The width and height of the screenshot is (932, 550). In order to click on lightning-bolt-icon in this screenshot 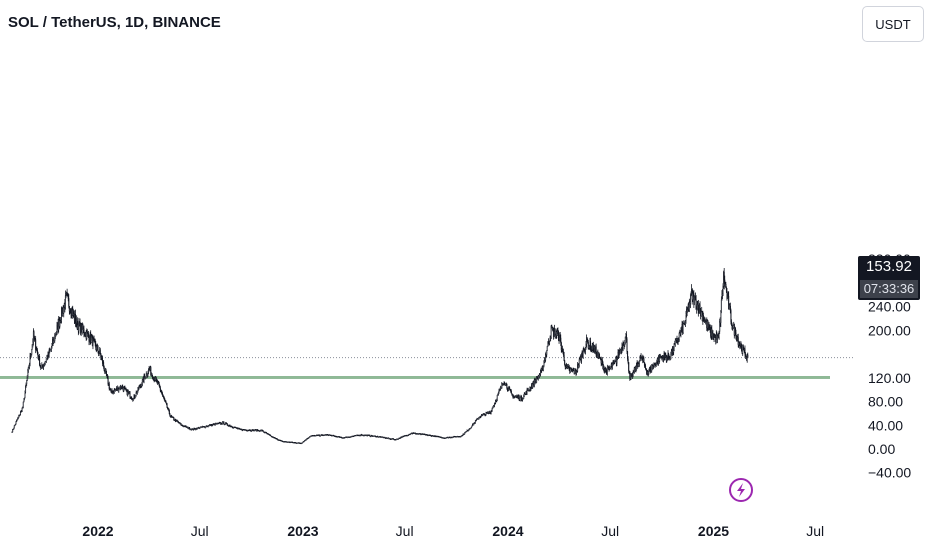, I will do `click(741, 490)`.